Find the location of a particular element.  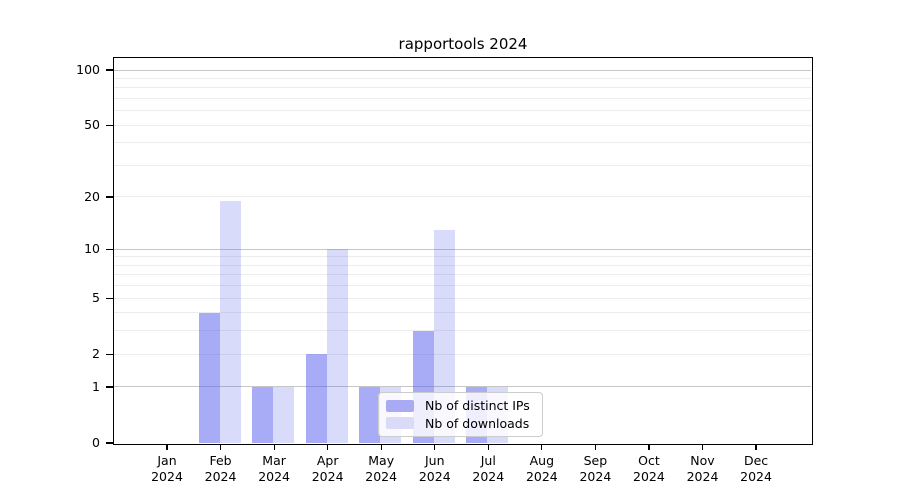

y-tick-label: 20 is located at coordinates (92, 196).